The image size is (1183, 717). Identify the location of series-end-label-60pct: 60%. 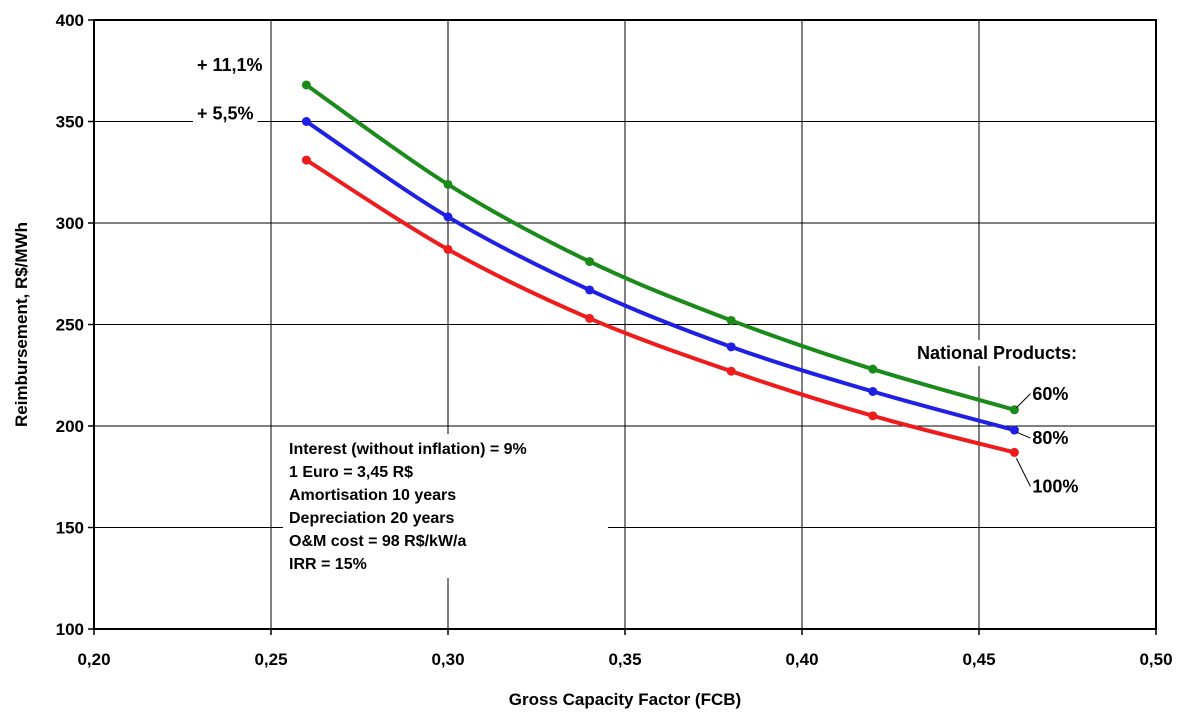
(1050, 394).